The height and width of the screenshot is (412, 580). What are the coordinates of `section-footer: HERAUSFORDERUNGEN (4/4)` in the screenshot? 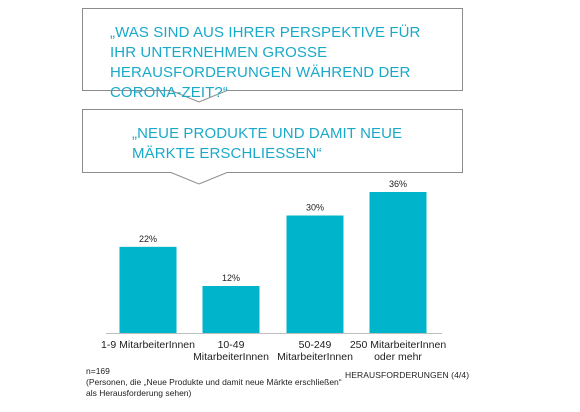 It's located at (407, 375).